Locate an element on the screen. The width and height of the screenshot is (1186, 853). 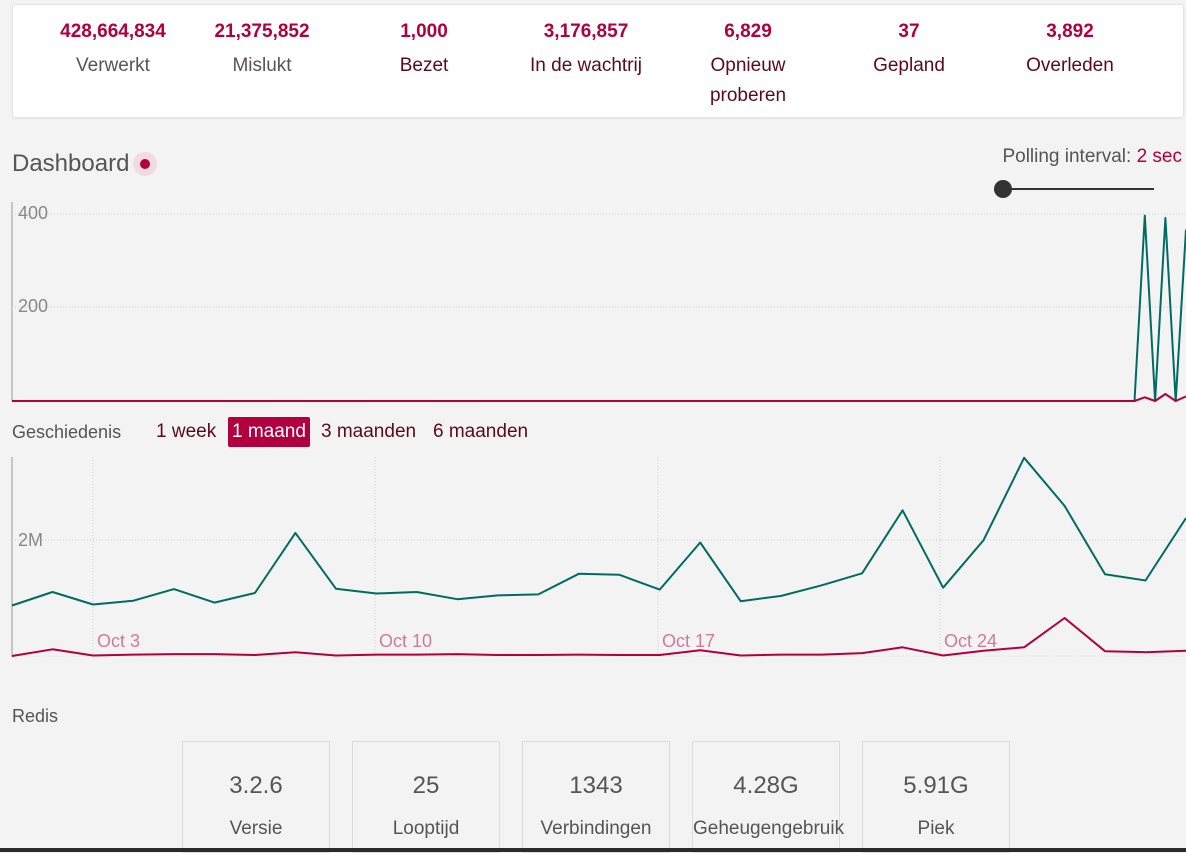
polling-value: 2 sec is located at coordinates (1159, 156).